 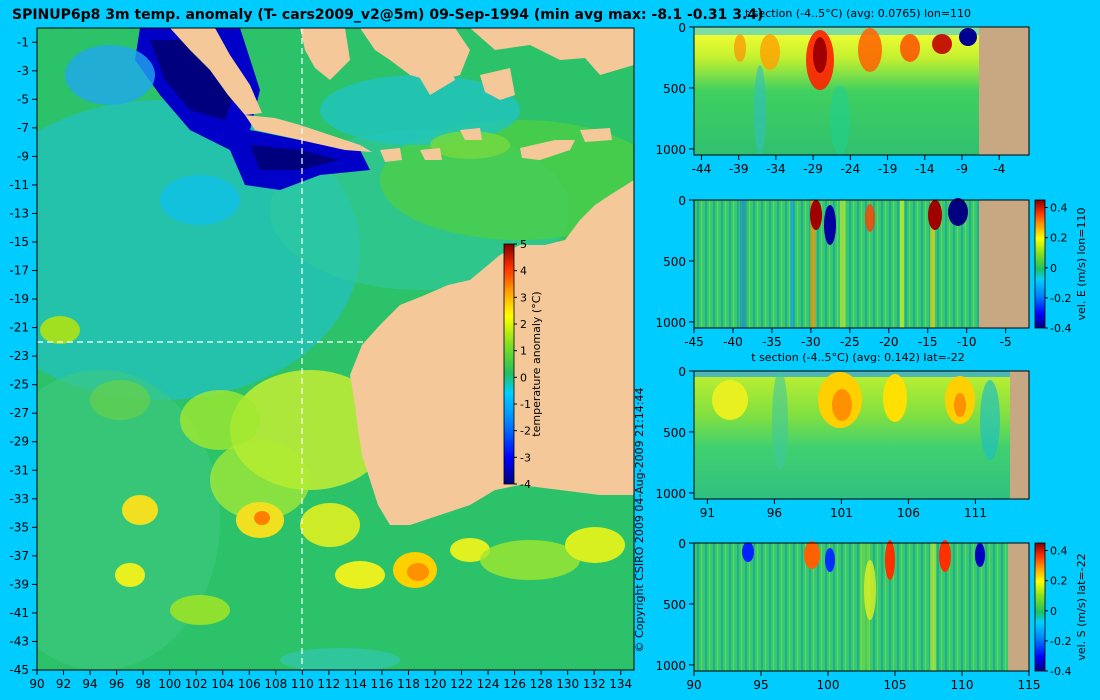 I want to click on section4-colorbar-tick-label: 0.4, so click(x=1059, y=551).